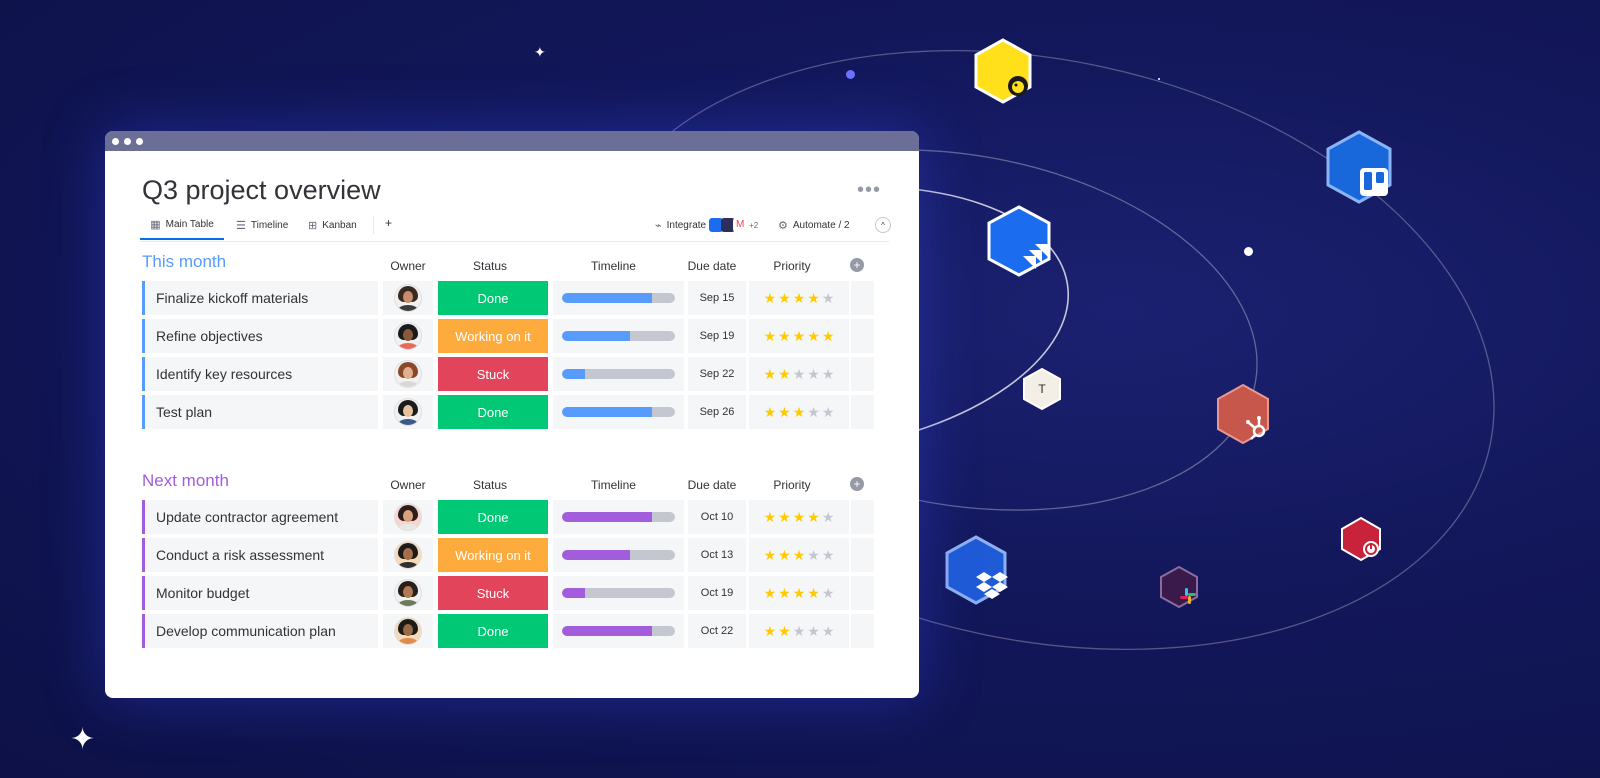 The height and width of the screenshot is (778, 1600). What do you see at coordinates (1019, 241) in the screenshot?
I see `jira-icon` at bounding box center [1019, 241].